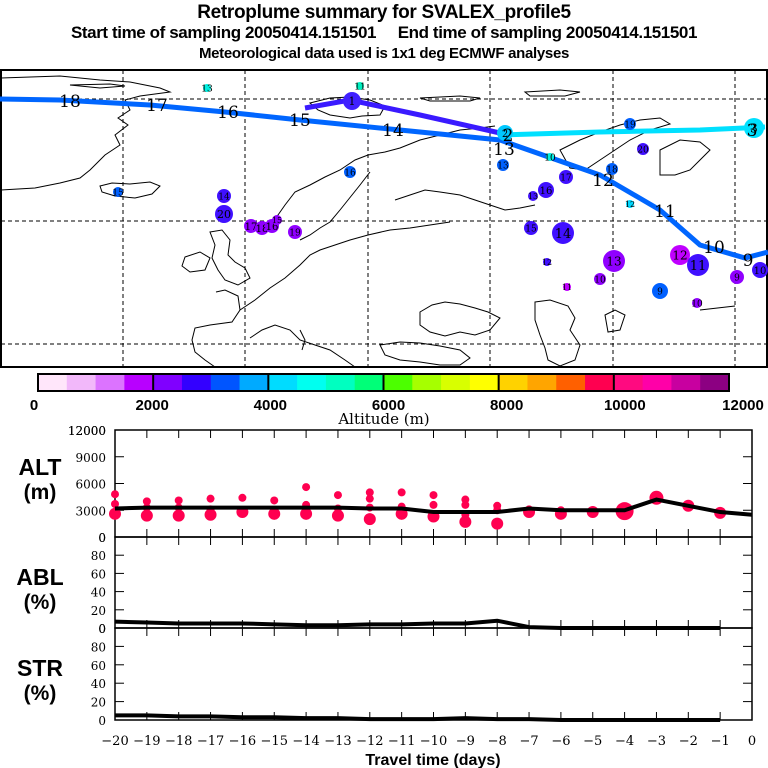 The image size is (768, 768). Describe the element at coordinates (39, 577) in the screenshot. I see `panel-label: ABL` at that location.